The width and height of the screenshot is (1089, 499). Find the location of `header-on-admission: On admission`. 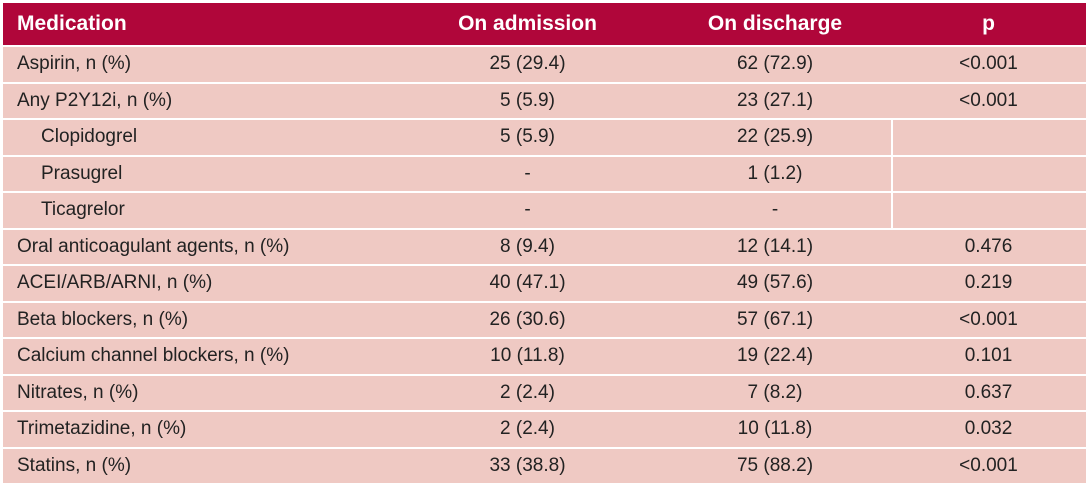

header-on-admission: On admission is located at coordinates (527, 23).